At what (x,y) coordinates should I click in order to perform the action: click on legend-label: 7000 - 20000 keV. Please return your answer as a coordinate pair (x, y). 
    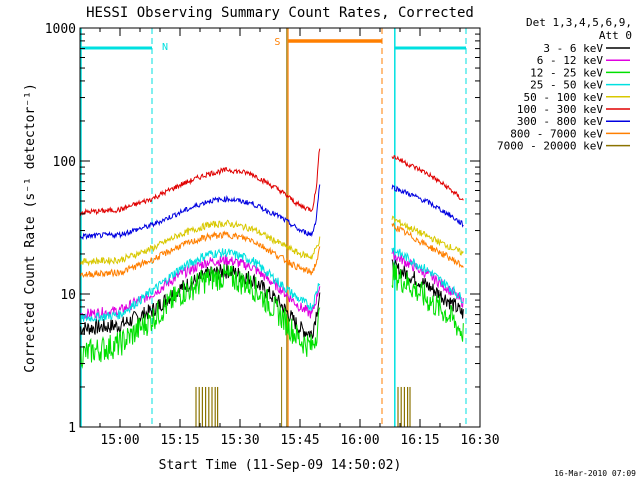
    Looking at the image, I should click on (550, 146).